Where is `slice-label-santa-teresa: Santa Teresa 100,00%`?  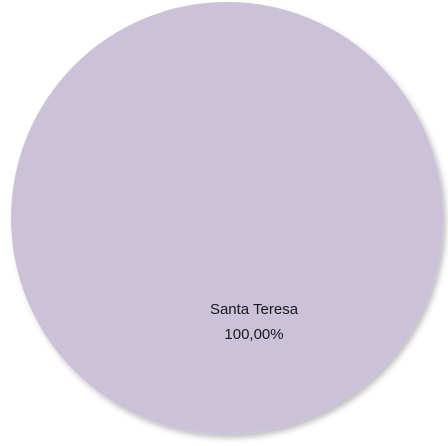
slice-label-santa-teresa: Santa Teresa 100,00% is located at coordinates (254, 322).